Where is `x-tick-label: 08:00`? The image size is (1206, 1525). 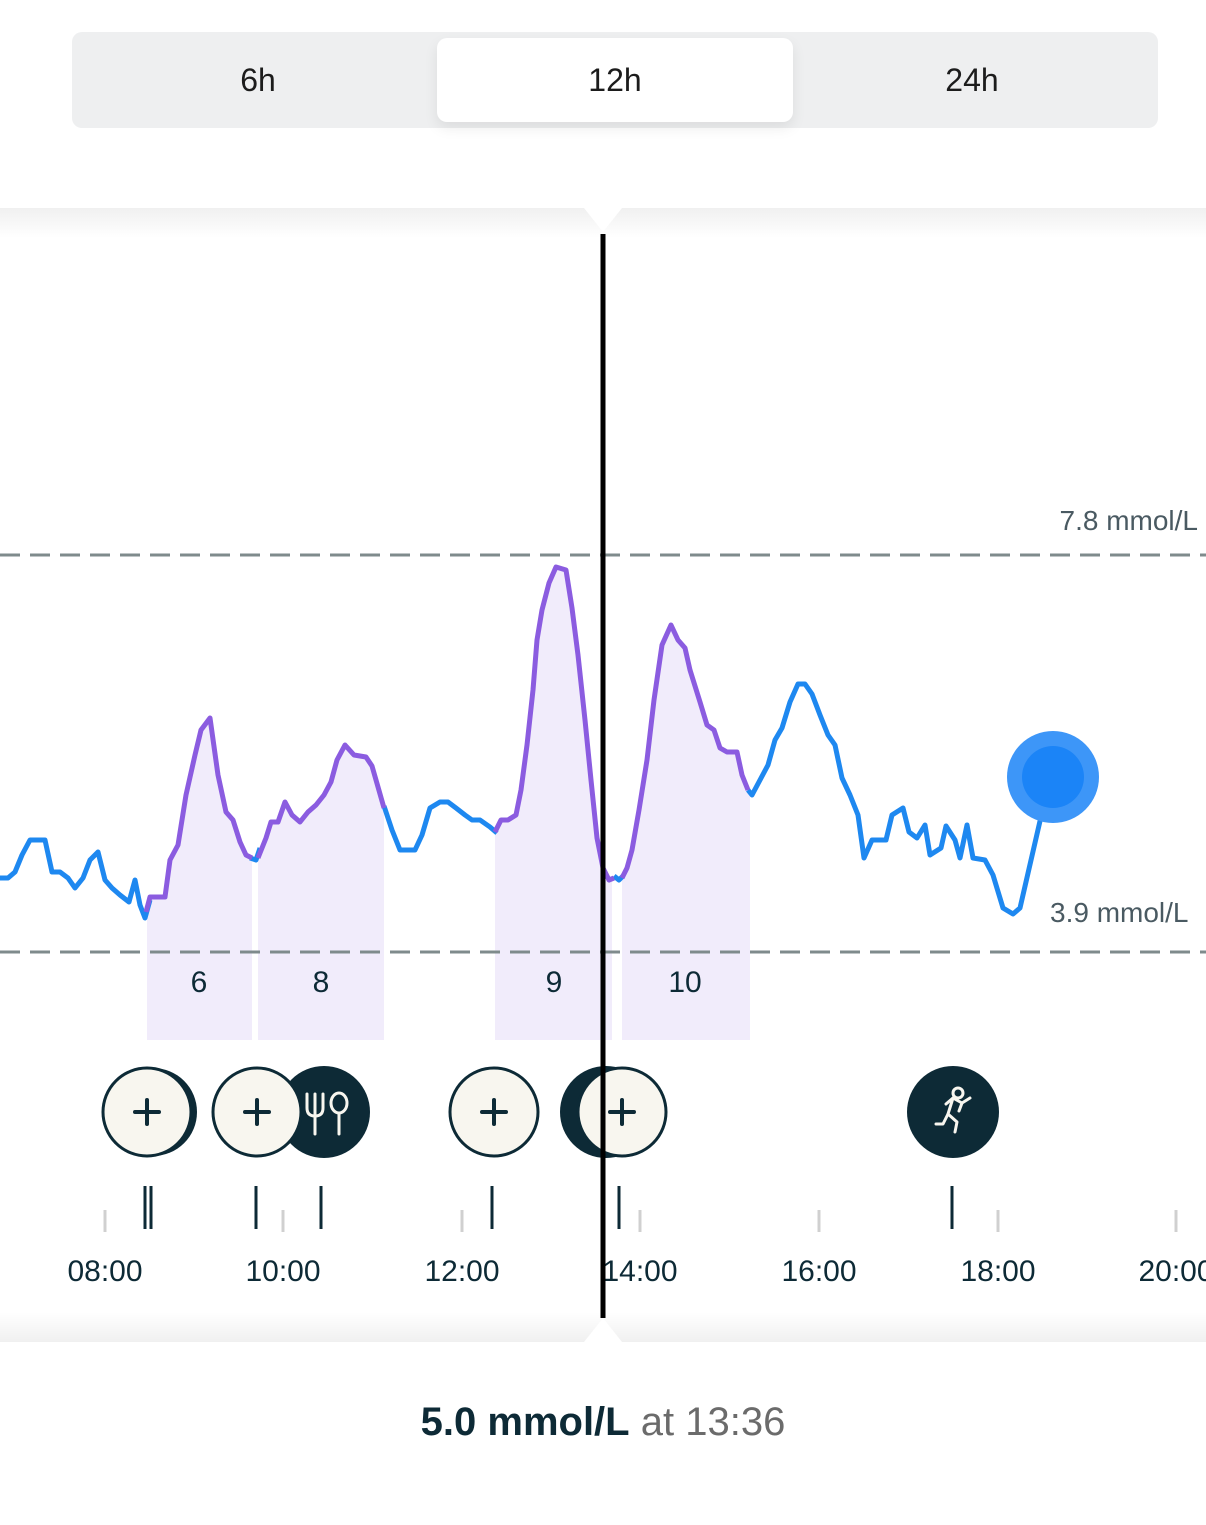 x-tick-label: 08:00 is located at coordinates (104, 1271).